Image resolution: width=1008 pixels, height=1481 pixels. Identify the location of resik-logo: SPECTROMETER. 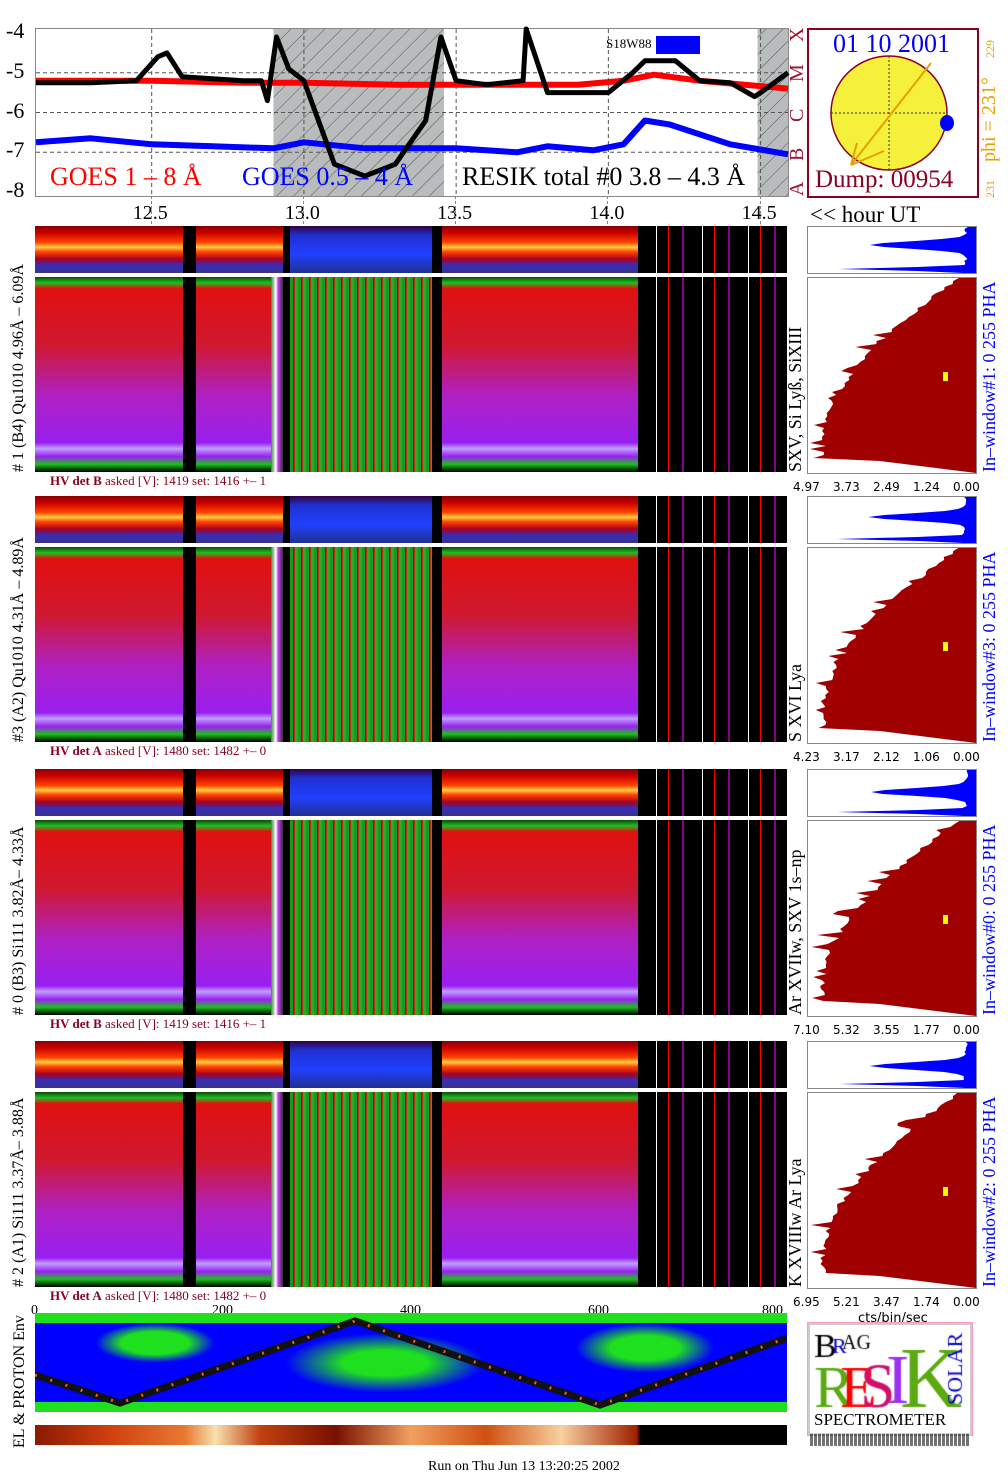
(890, 1379).